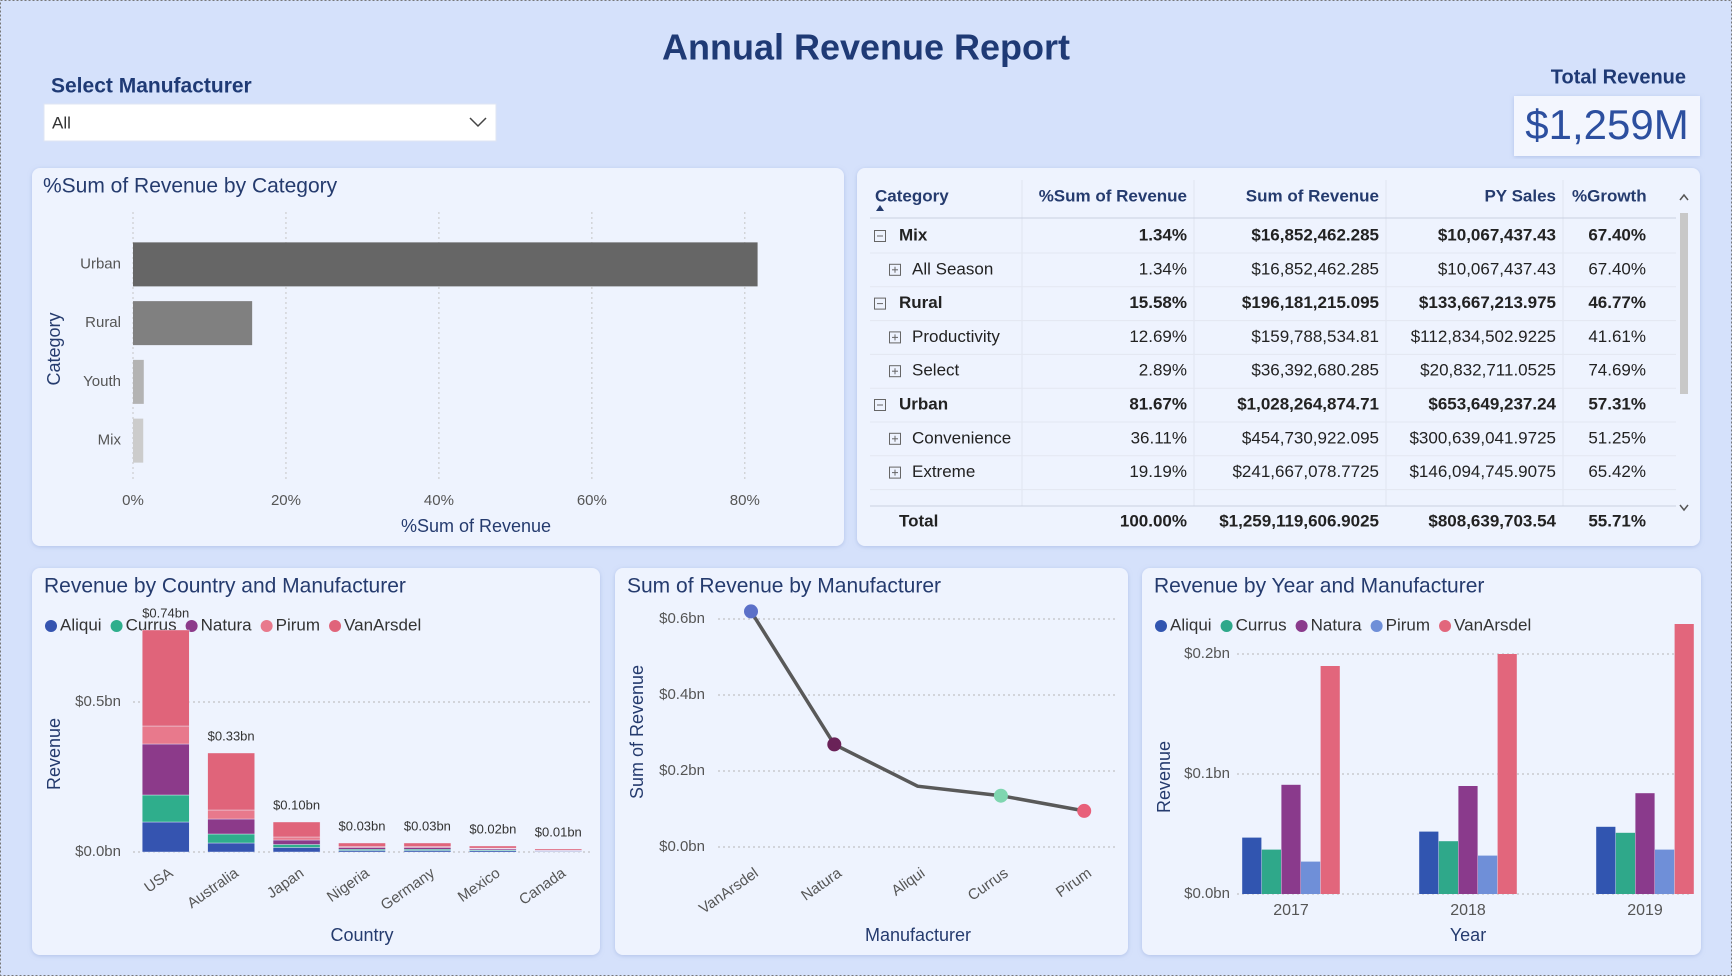 The image size is (1732, 976). I want to click on column-header: Sum of Revenue, so click(1312, 195).